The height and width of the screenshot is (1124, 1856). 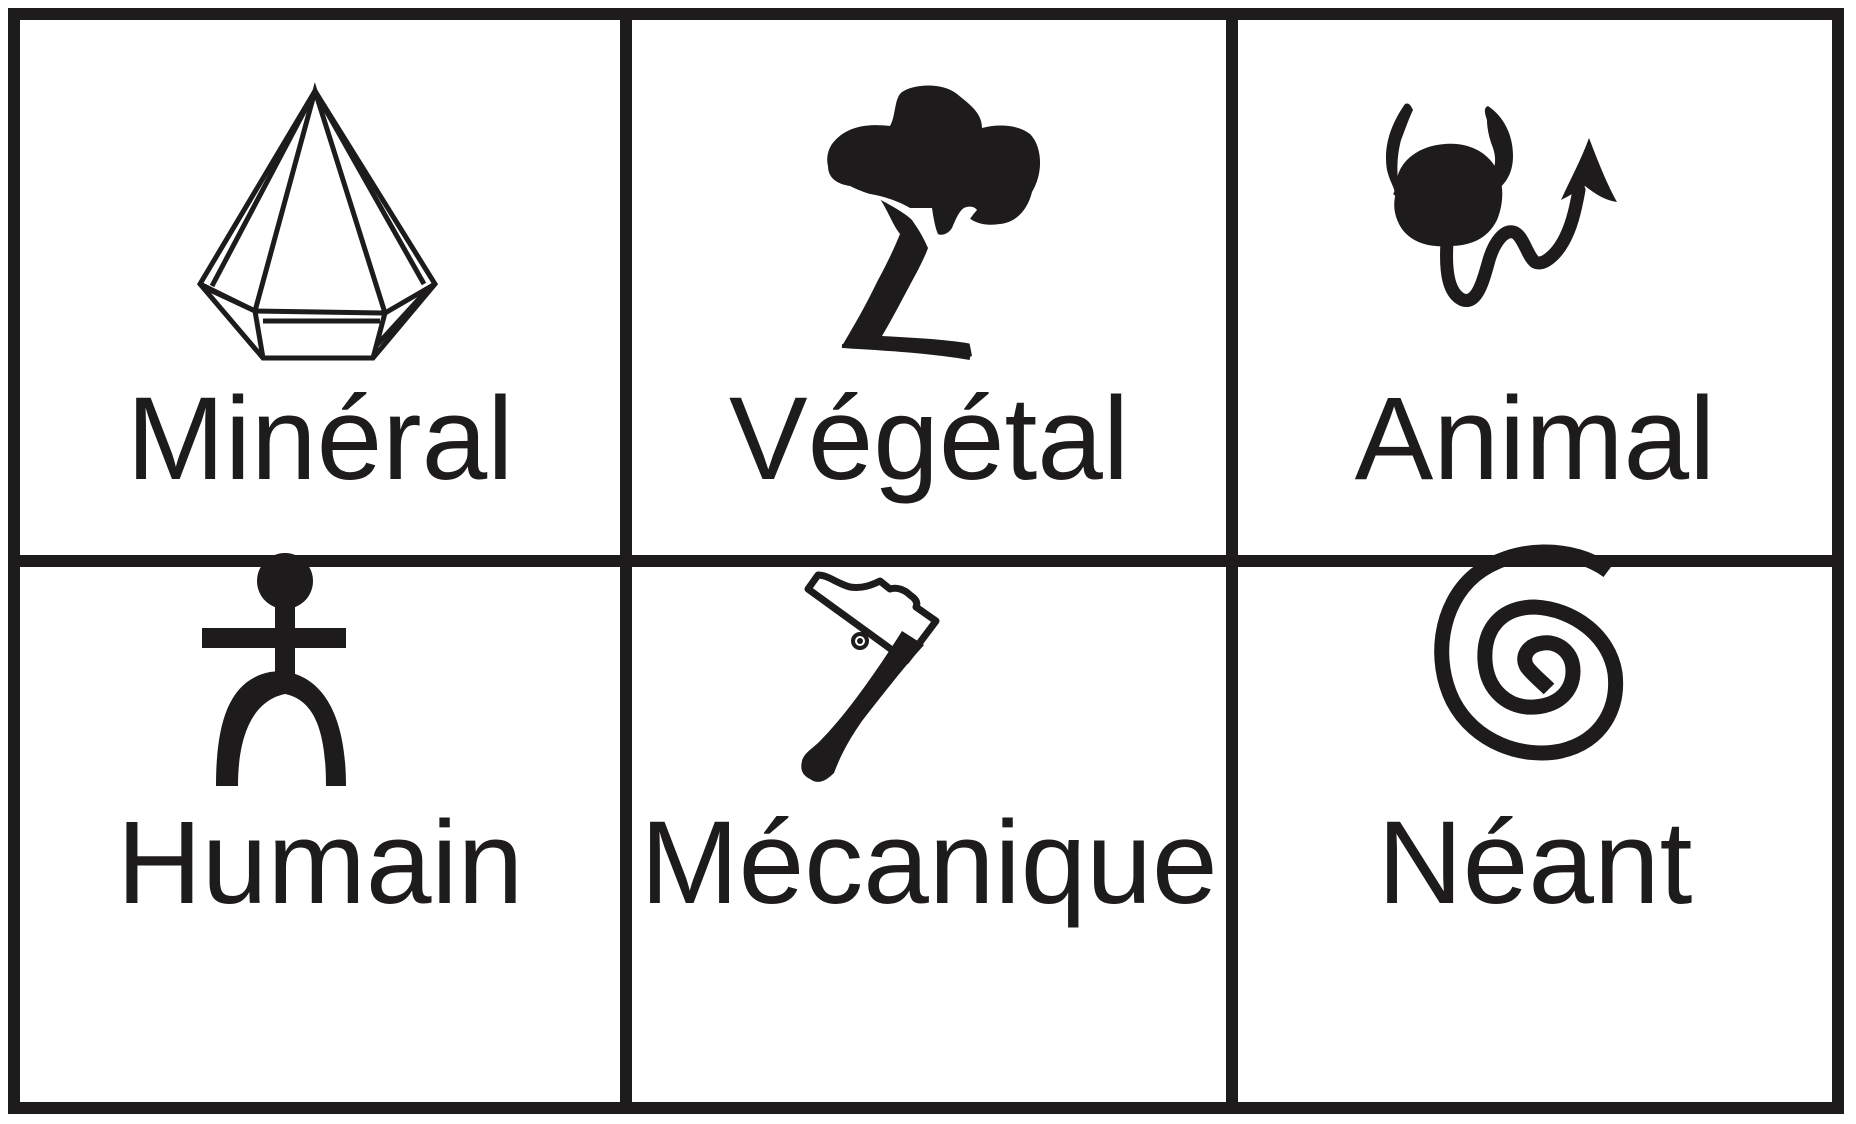 I want to click on cell-label: Animal, so click(x=1535, y=439).